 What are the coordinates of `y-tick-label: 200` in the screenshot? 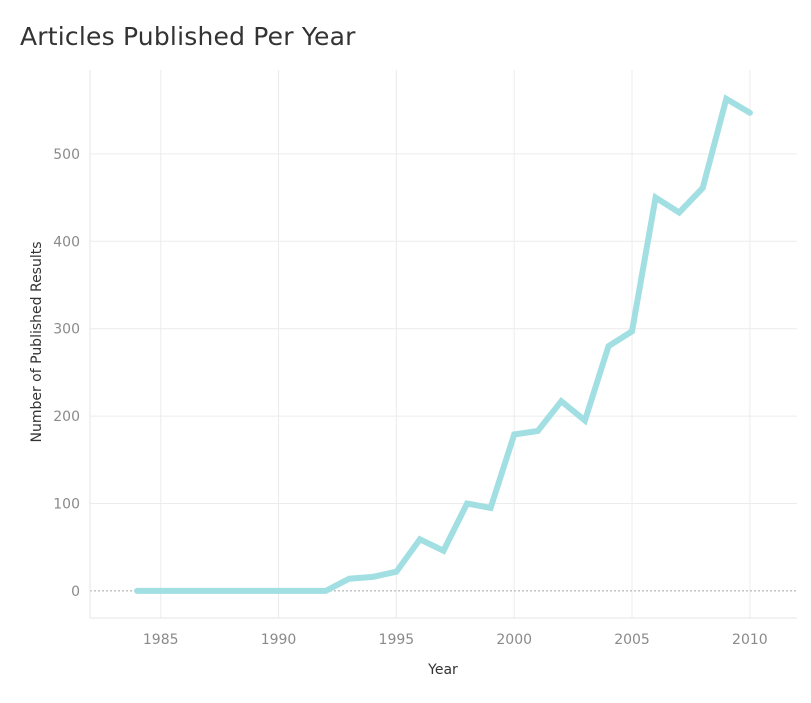 It's located at (66, 417).